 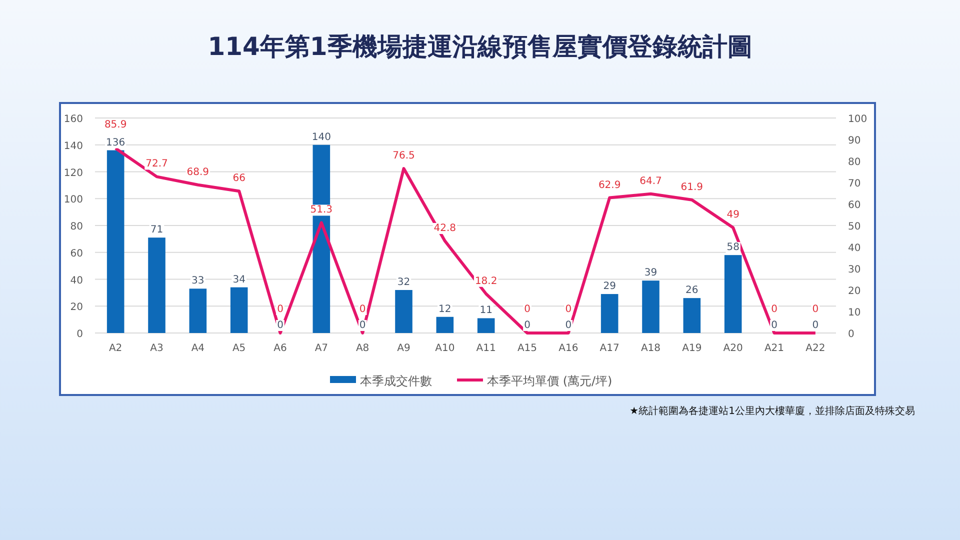 I want to click on x-tick-label: A9, so click(x=403, y=348).